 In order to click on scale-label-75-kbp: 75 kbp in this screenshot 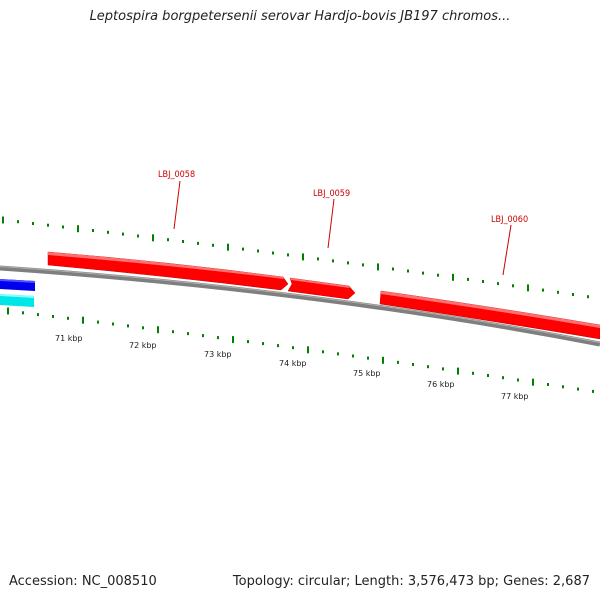, I will do `click(367, 373)`.